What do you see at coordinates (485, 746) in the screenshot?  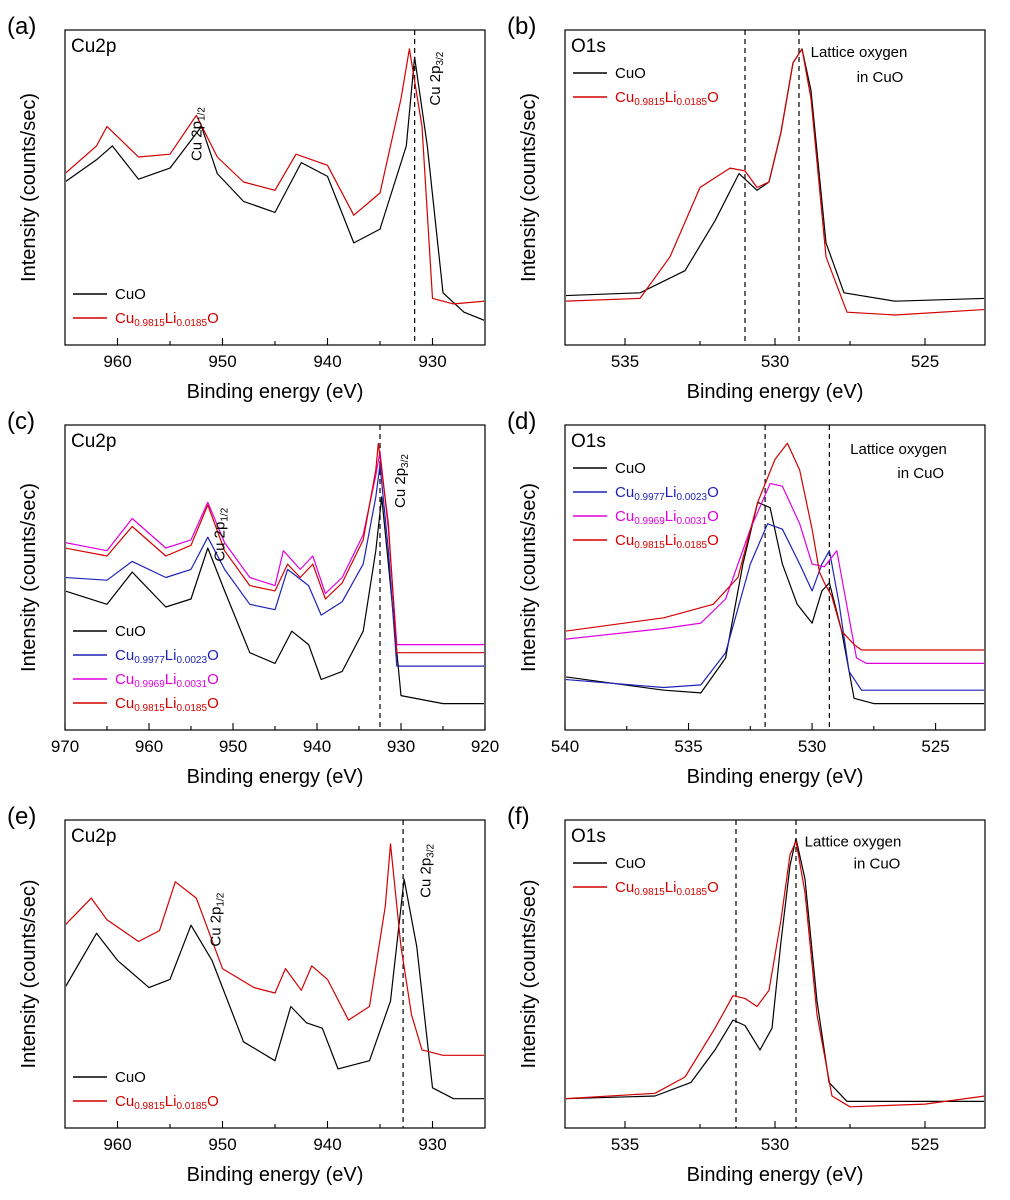 I see `x-tick-label: 920` at bounding box center [485, 746].